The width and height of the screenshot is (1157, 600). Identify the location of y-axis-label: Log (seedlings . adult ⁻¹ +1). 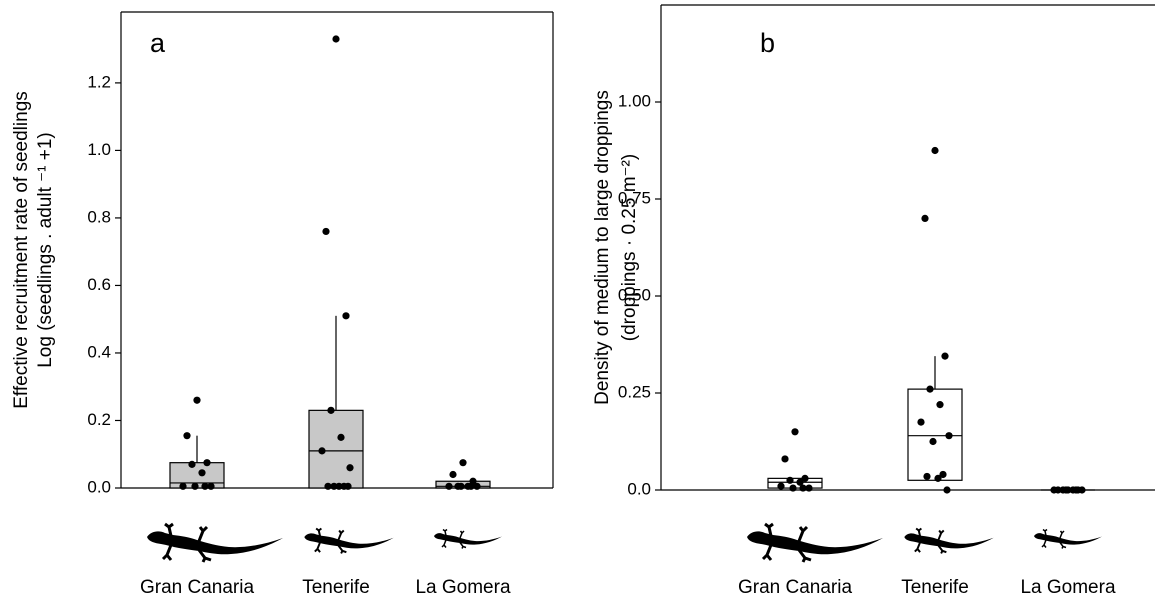
(45, 250).